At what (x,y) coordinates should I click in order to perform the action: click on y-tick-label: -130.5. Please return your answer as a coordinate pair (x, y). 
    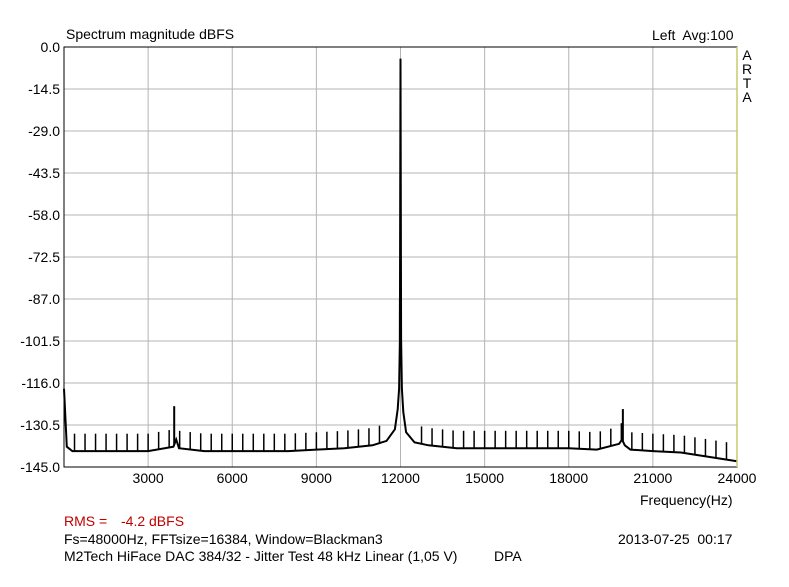
    Looking at the image, I should click on (40, 425).